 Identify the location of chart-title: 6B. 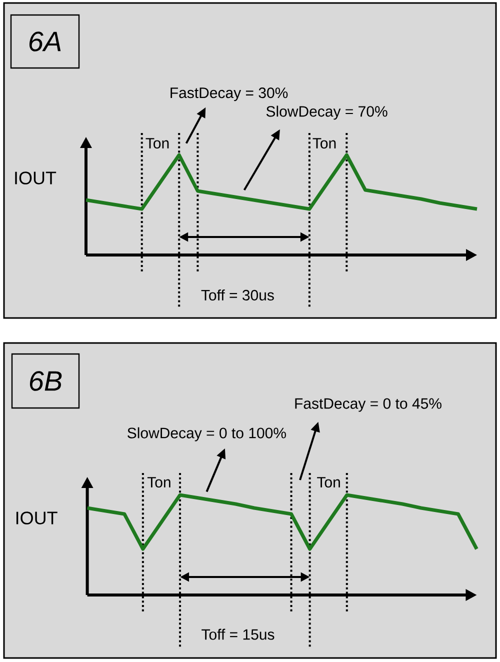
(46, 381).